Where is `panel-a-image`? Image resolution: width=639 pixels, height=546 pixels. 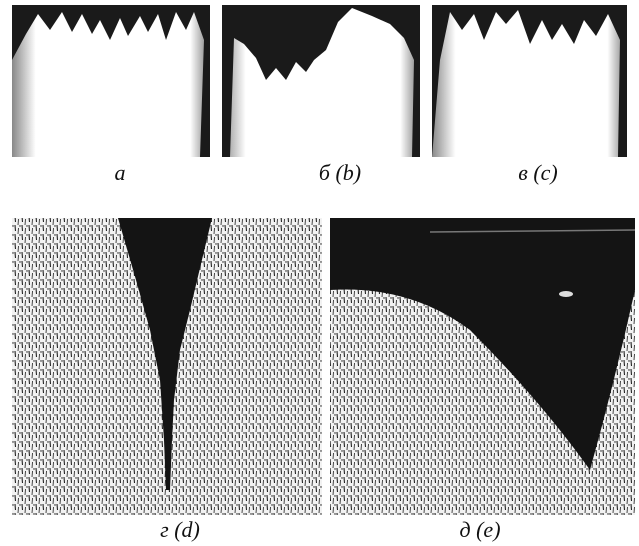
panel-a-image is located at coordinates (111, 81).